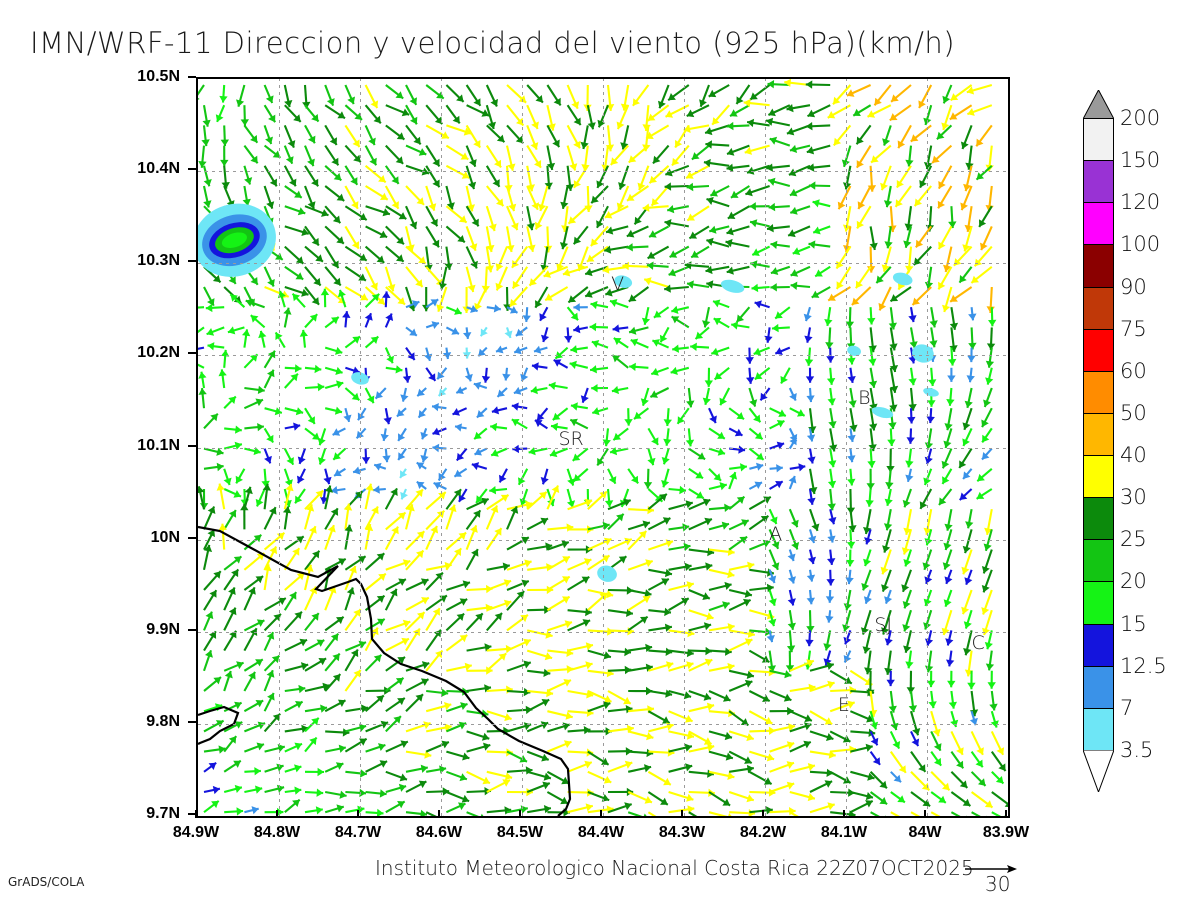 This screenshot has height=900, width=1200. What do you see at coordinates (618, 284) in the screenshot?
I see `map-label-v: V` at bounding box center [618, 284].